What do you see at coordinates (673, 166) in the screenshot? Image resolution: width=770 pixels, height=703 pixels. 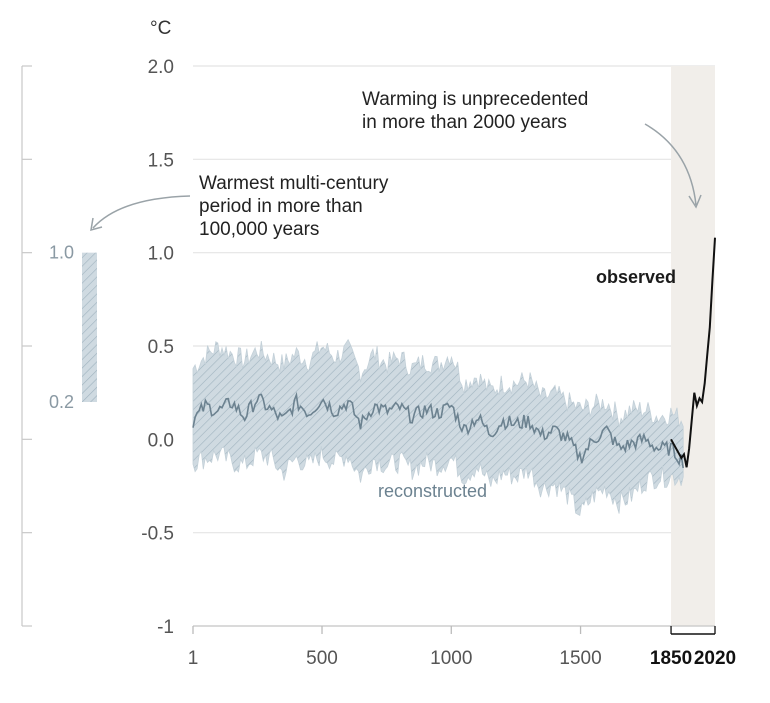 I see `arrow-unprecedented` at bounding box center [673, 166].